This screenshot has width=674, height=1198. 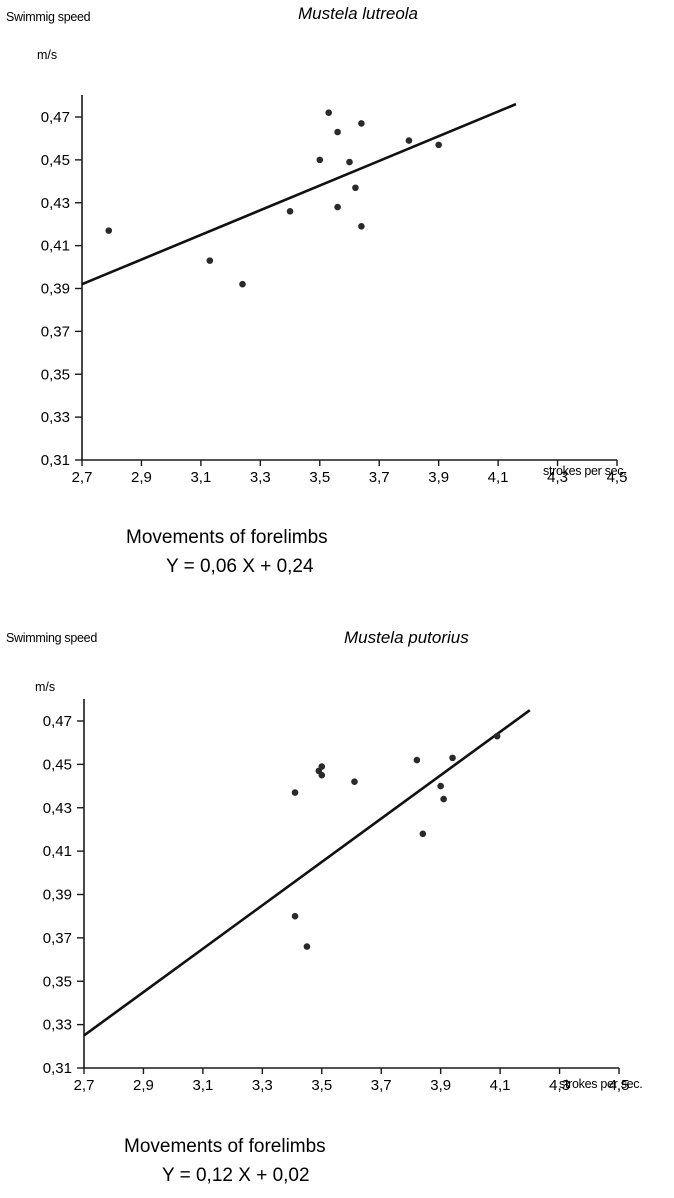 I want to click on chart-title: Mustela putorius, so click(x=406, y=637).